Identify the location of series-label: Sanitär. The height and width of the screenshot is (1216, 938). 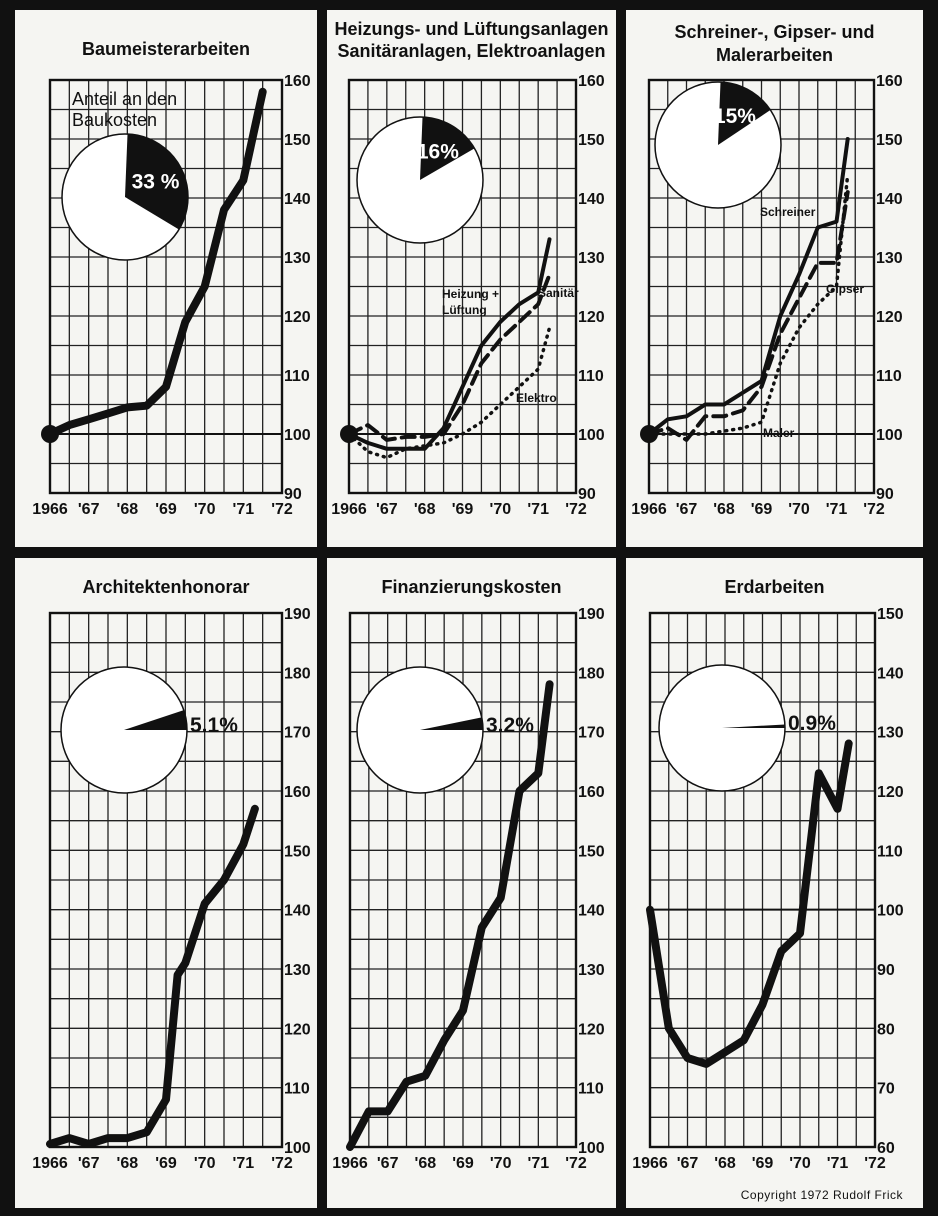
(558, 293).